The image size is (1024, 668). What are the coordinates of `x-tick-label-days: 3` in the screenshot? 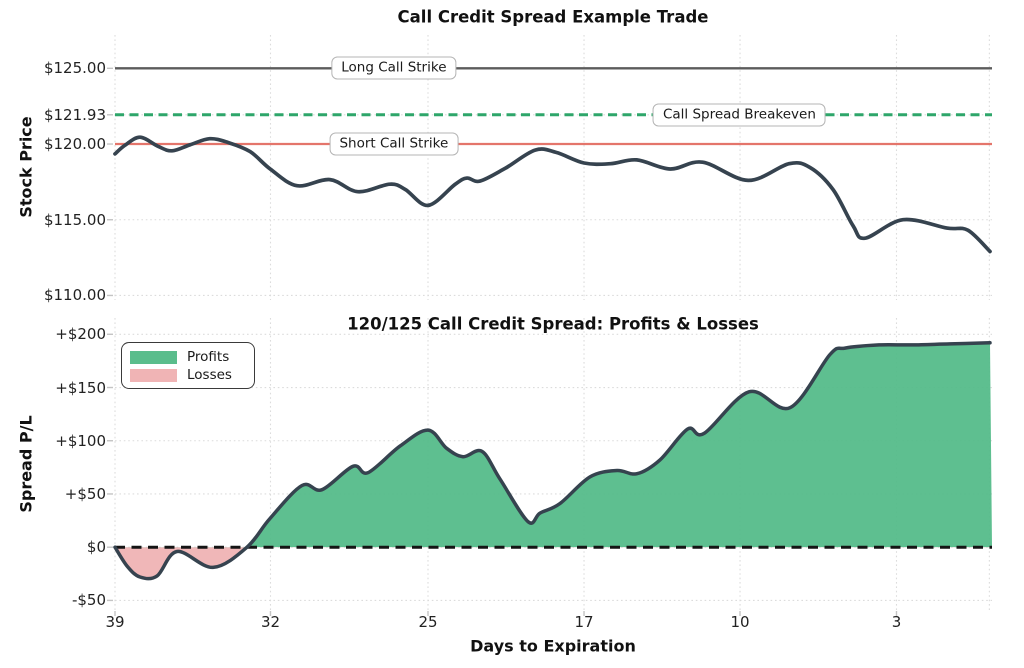 It's located at (896, 622).